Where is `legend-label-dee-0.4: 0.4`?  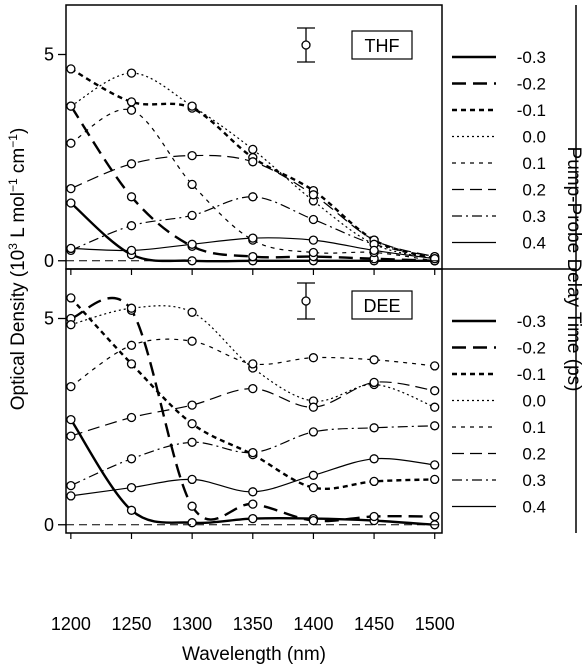 legend-label-dee-0.4: 0.4 is located at coordinates (534, 507).